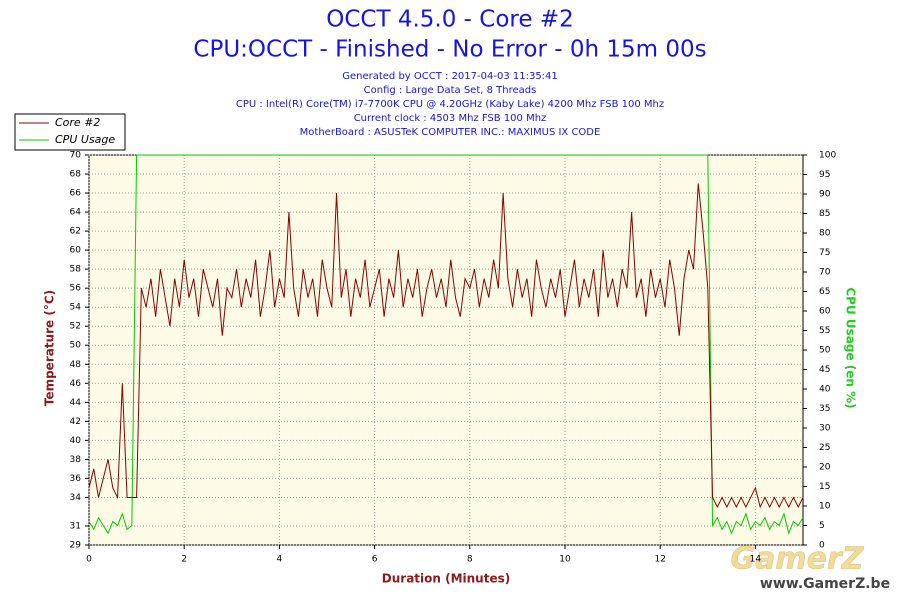 Image resolution: width=900 pixels, height=600 pixels. Describe the element at coordinates (76, 460) in the screenshot. I see `y-tick-label: 38` at that location.